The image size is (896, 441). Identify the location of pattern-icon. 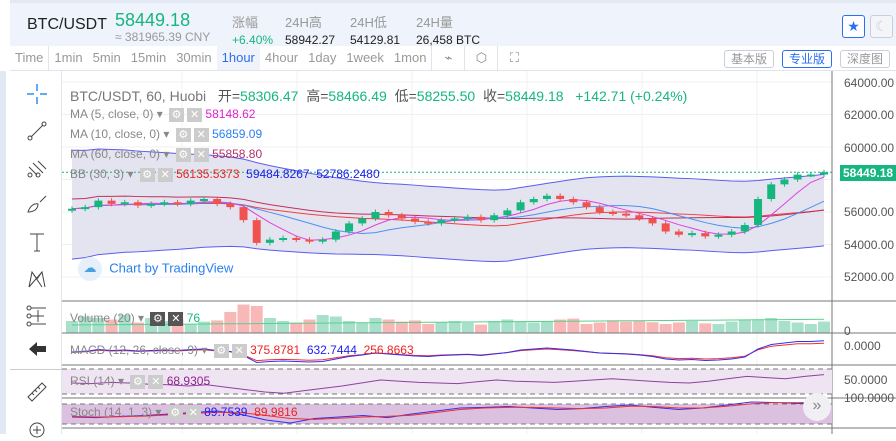
(37, 279).